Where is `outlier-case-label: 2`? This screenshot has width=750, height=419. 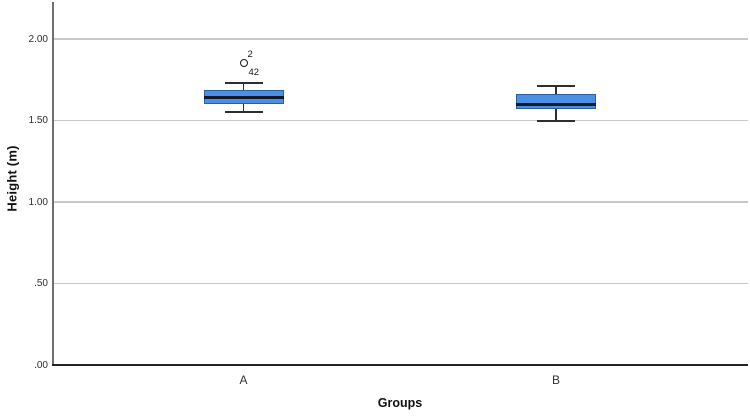
outlier-case-label: 2 is located at coordinates (250, 55).